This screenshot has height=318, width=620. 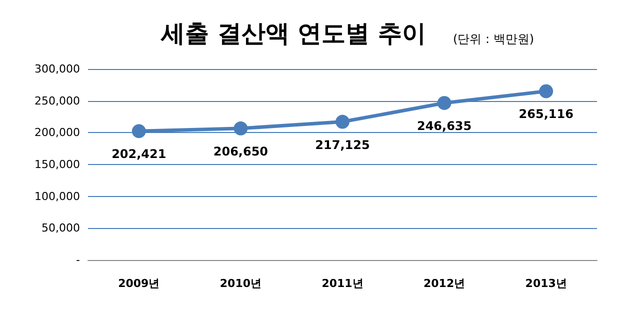 I want to click on y-tick-label: 100,000, so click(x=57, y=196).